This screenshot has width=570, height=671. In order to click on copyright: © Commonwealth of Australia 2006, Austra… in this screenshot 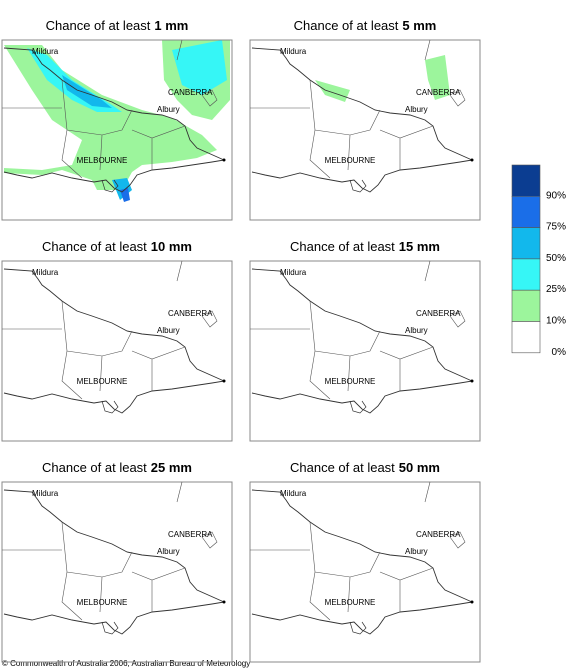, I will do `click(126, 663)`.